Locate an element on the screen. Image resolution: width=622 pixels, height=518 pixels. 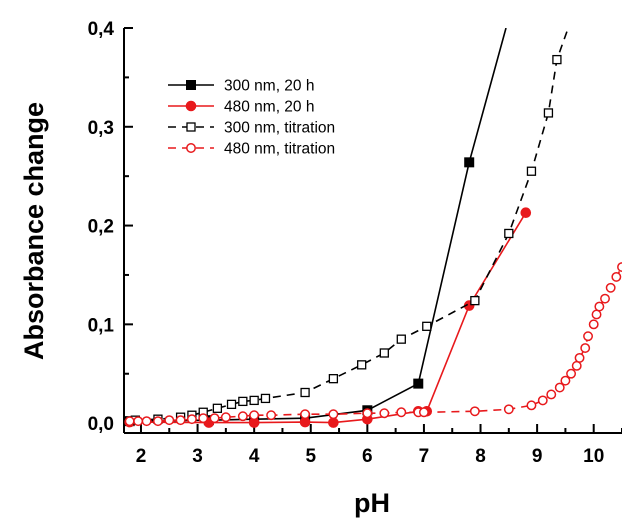
y-tick-label: 0,4 is located at coordinates (101, 29).